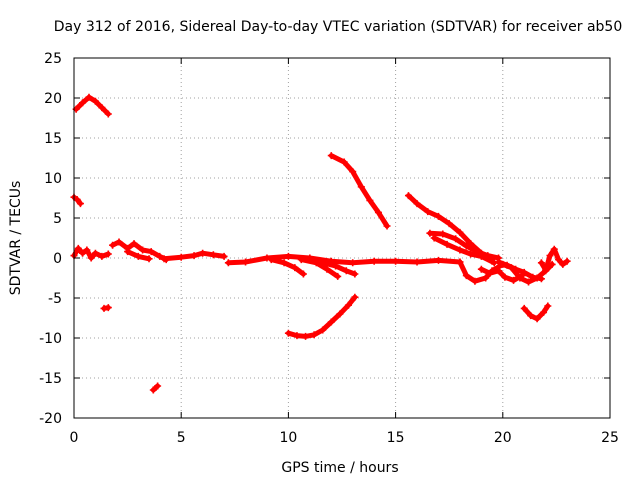 The height and width of the screenshot is (480, 640). What do you see at coordinates (339, 468) in the screenshot?
I see `x-axis-label: GPS time / hours` at bounding box center [339, 468].